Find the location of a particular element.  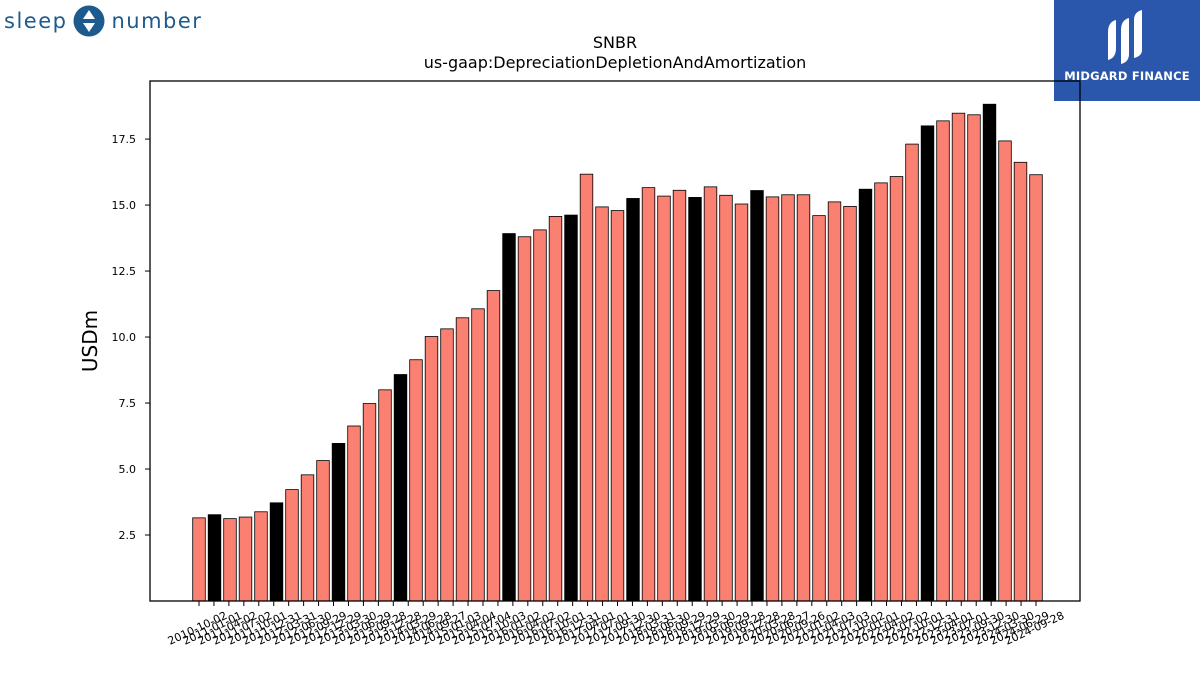

y-tick-label: 15.0 is located at coordinates (124, 205).